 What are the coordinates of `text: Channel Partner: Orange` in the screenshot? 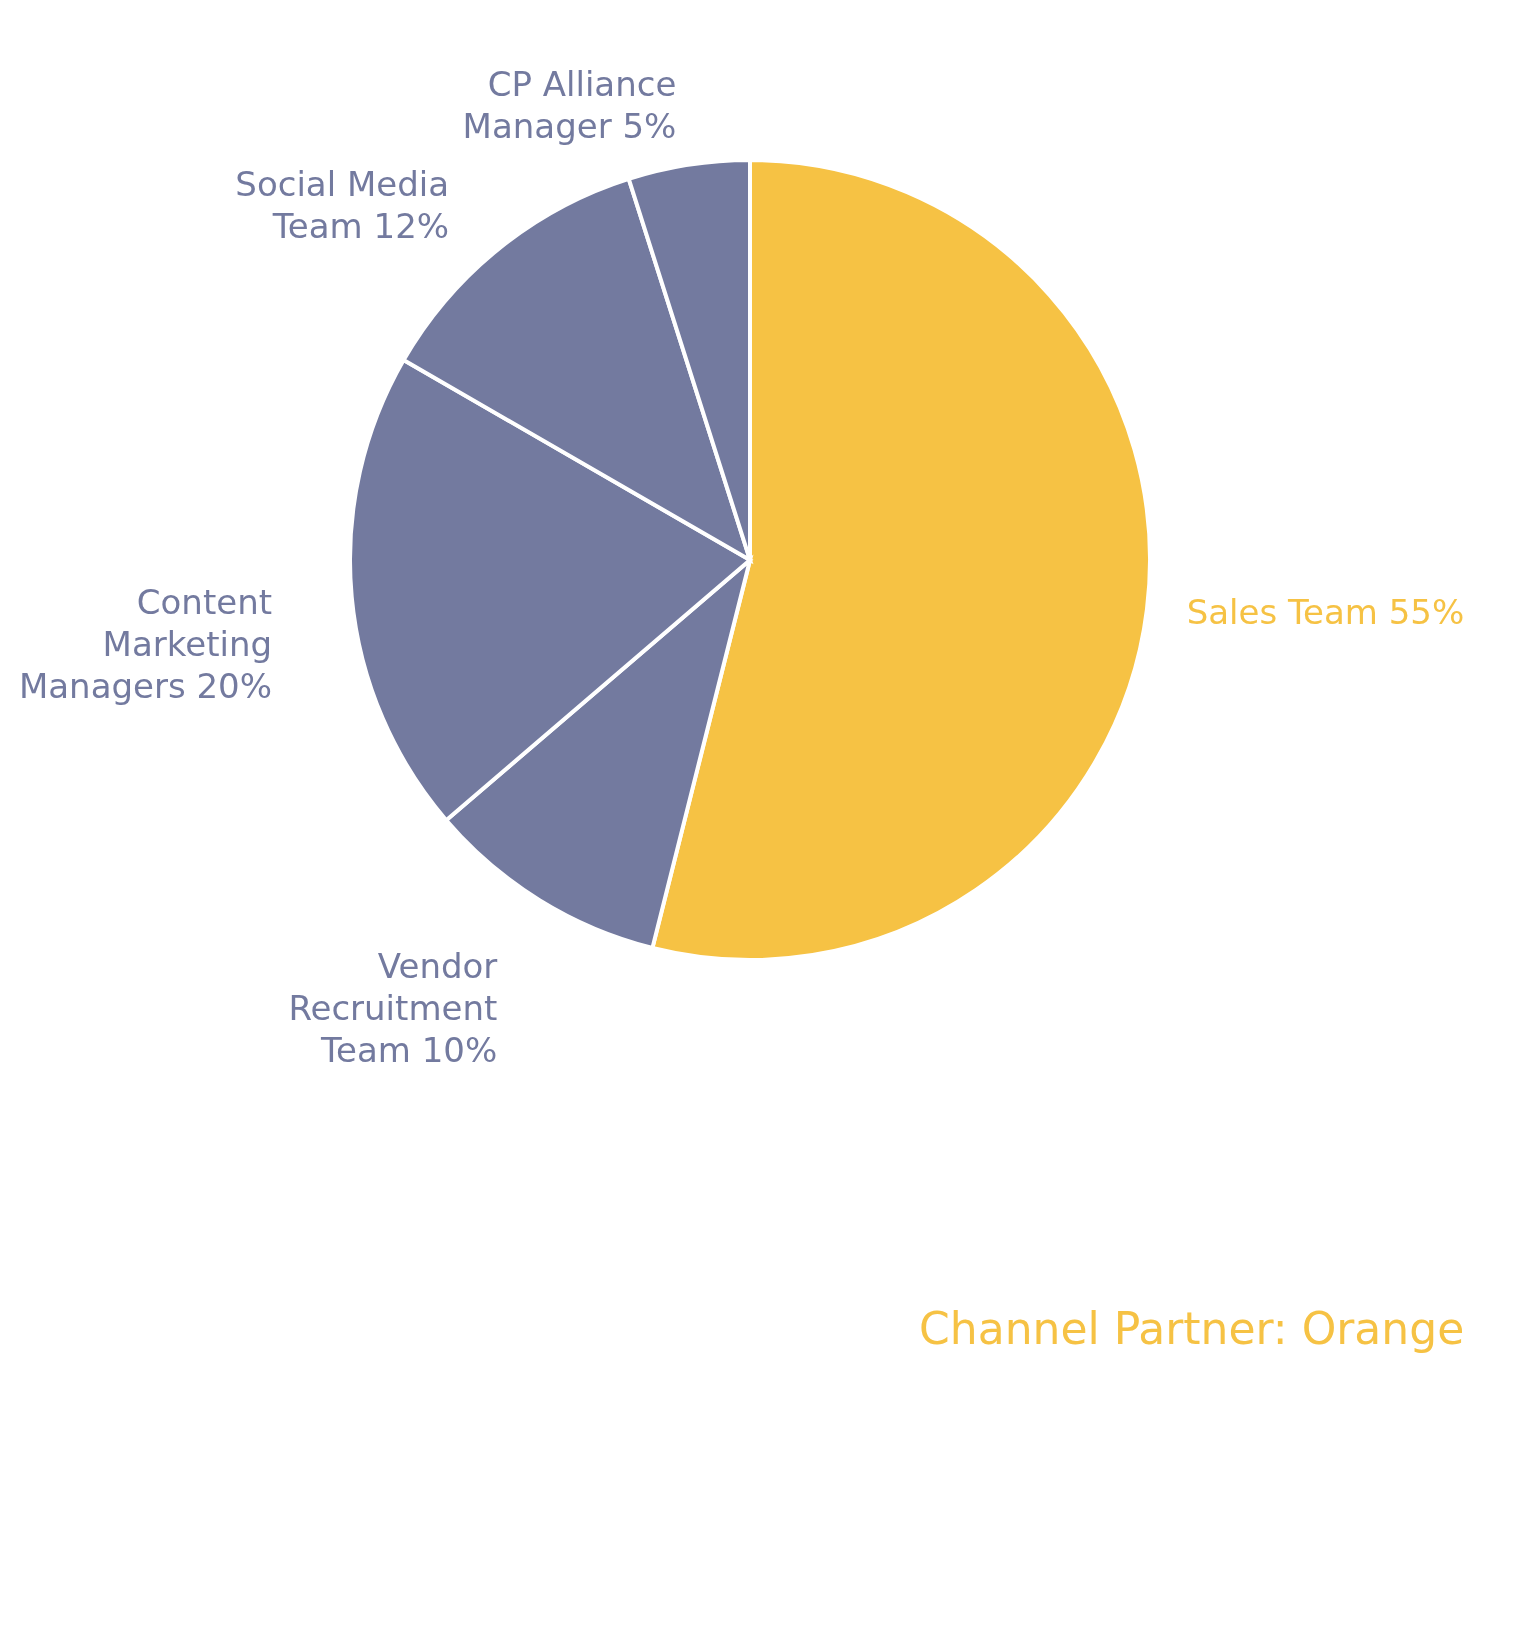 It's located at (1192, 1329).